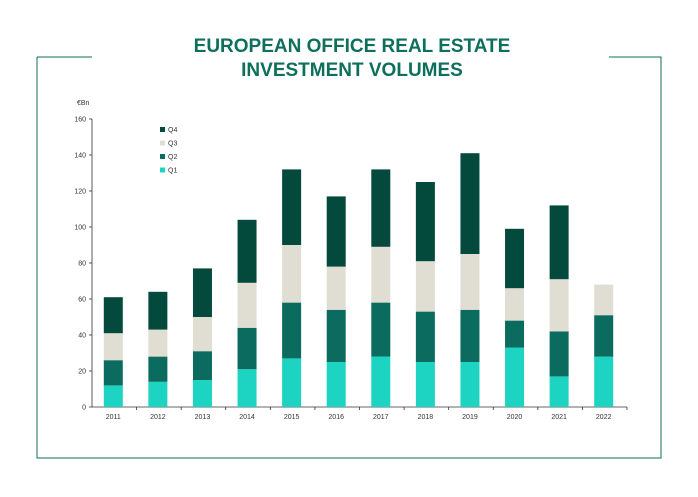 The height and width of the screenshot is (497, 698). I want to click on legend-label-q2: Q2, so click(172, 157).